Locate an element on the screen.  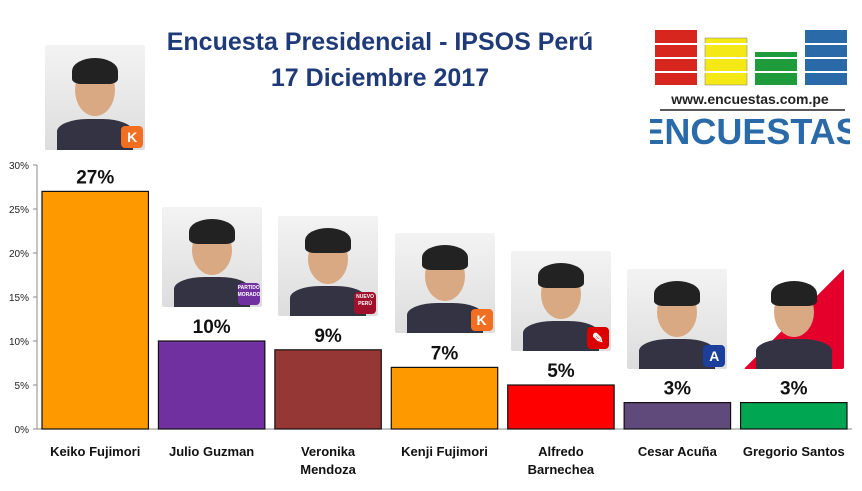
y-tick-label: 5% is located at coordinates (22, 386).